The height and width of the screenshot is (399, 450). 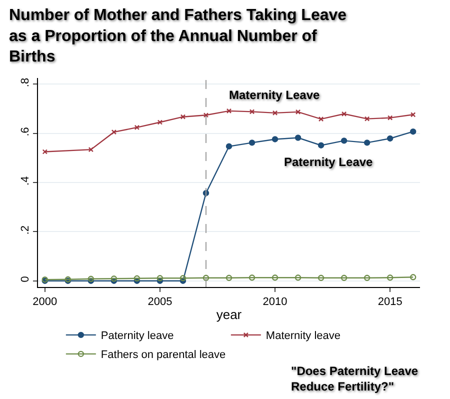 What do you see at coordinates (26, 181) in the screenshot?
I see `y-tick-label: .4` at bounding box center [26, 181].